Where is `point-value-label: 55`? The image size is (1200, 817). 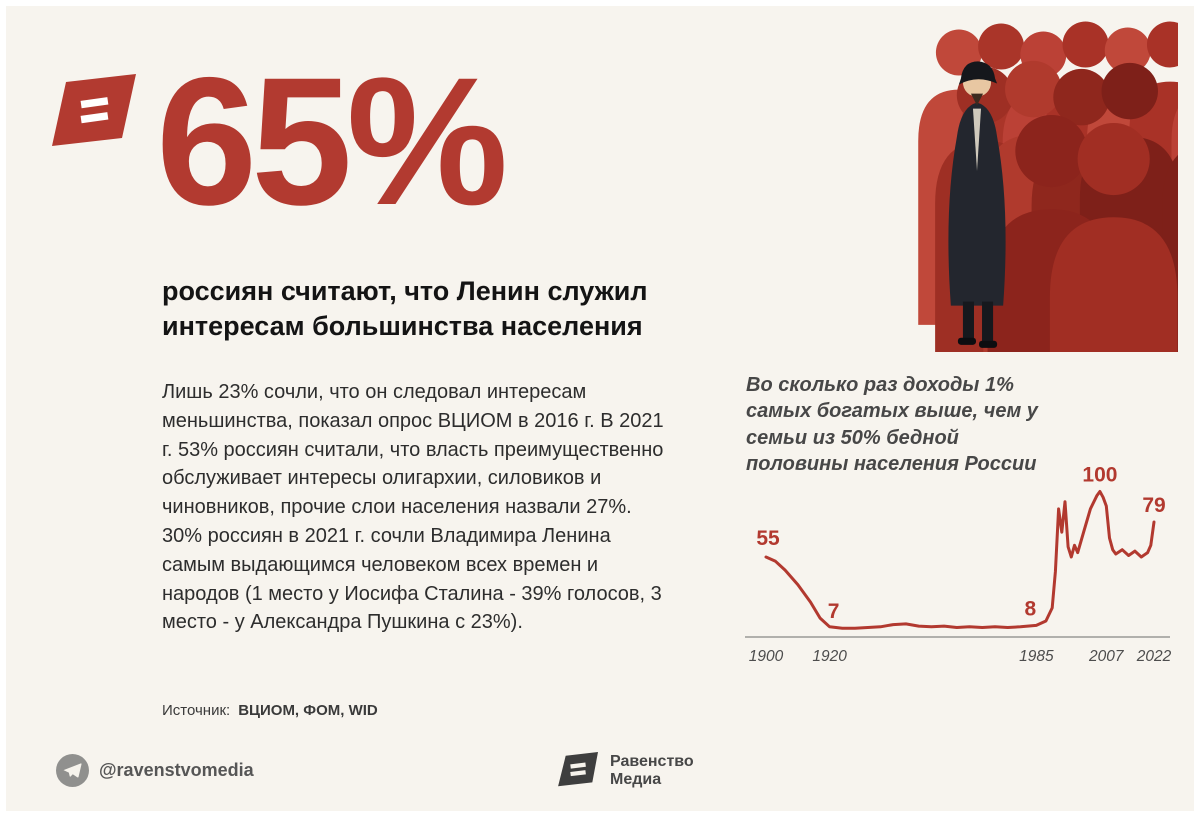
point-value-label: 55 is located at coordinates (768, 538).